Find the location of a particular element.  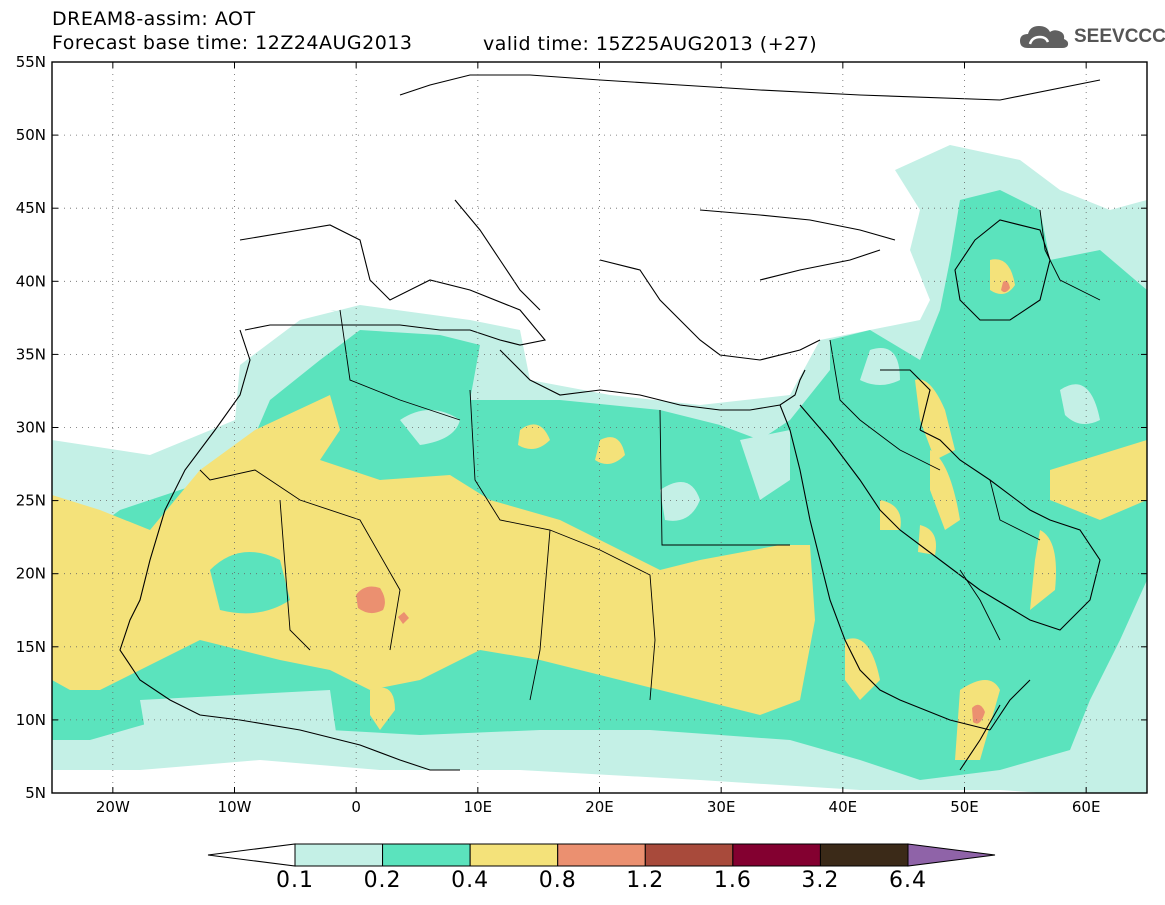

lat-label: 35N is located at coordinates (31, 354).